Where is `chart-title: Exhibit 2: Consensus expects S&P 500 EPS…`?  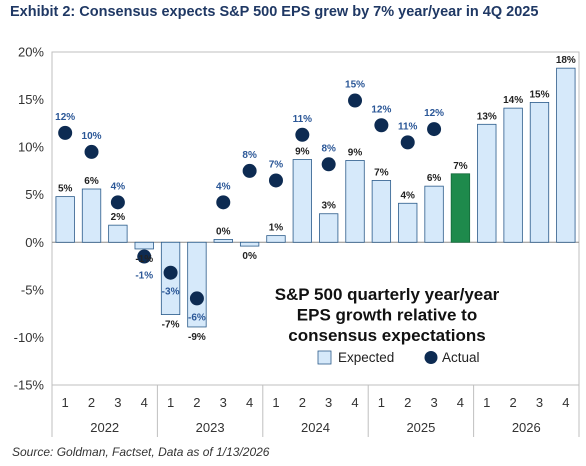
chart-title: Exhibit 2: Consensus expects S&P 500 EPS… is located at coordinates (274, 12).